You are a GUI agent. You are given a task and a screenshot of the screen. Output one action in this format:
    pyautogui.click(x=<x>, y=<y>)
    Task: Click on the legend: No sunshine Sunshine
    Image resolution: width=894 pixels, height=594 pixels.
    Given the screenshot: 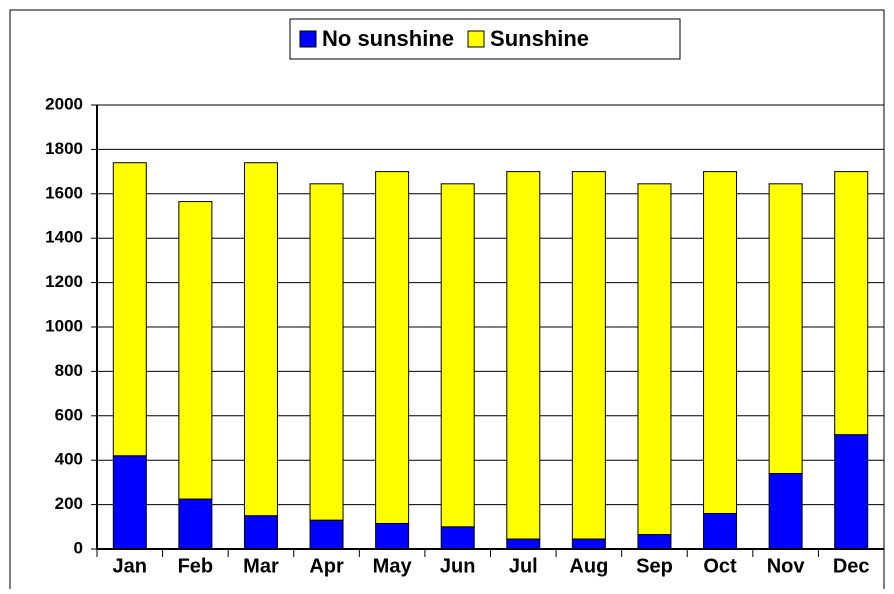 What is the action you would take?
    pyautogui.click(x=485, y=39)
    